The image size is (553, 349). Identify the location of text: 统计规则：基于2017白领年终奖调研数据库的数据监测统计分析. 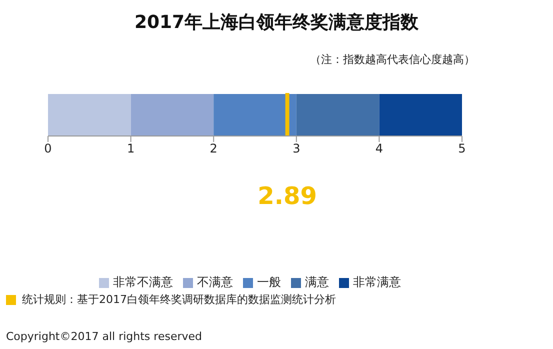
(178, 299).